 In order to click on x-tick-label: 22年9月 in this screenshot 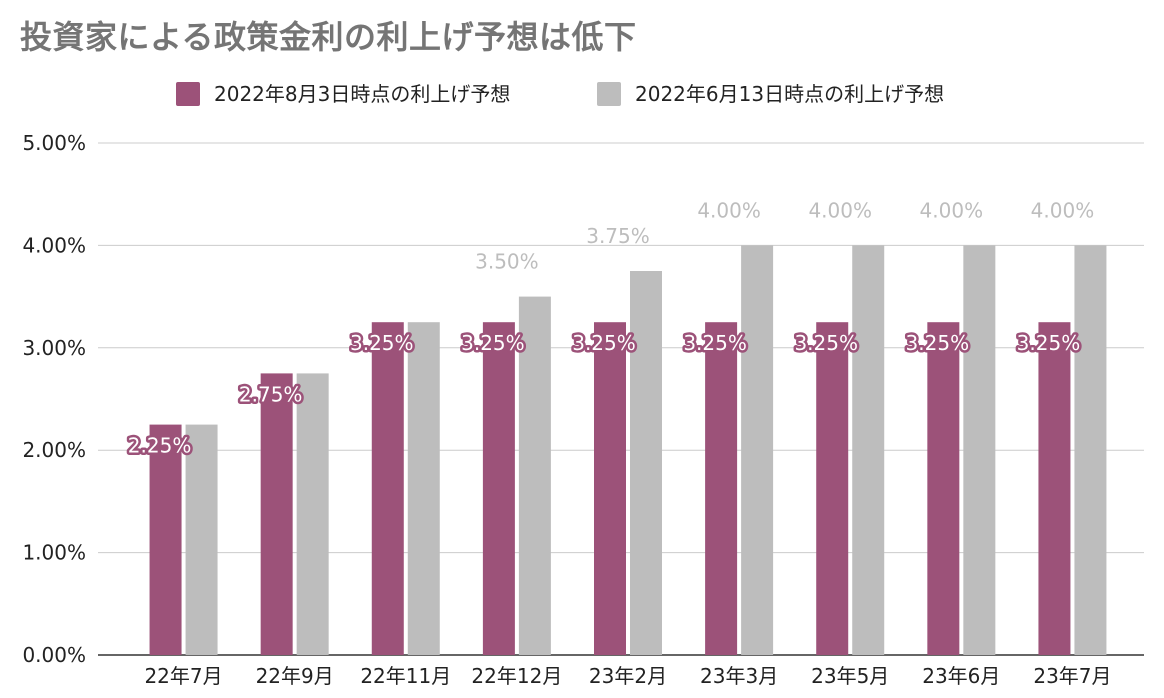, I will do `click(295, 676)`.